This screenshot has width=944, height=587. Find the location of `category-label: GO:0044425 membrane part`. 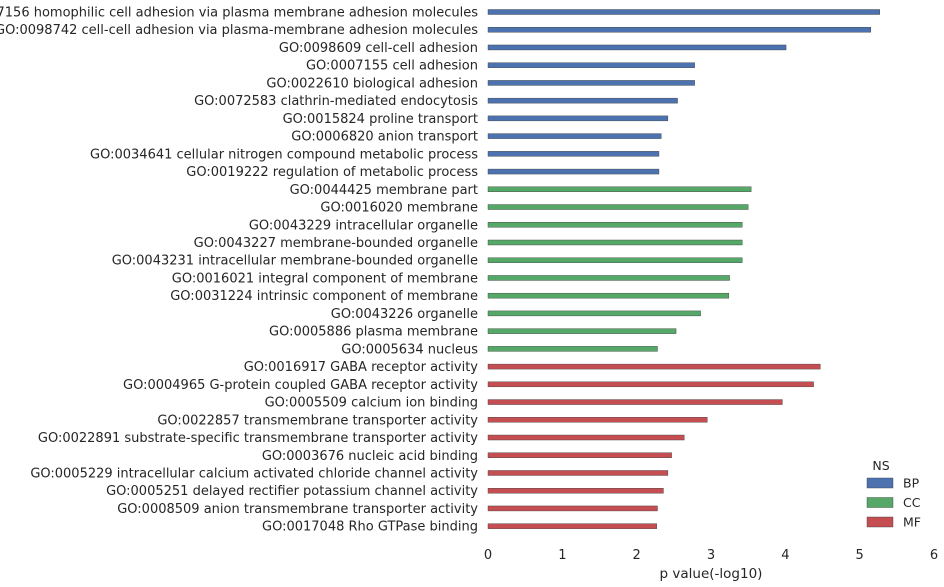

category-label: GO:0044425 membrane part is located at coordinates (384, 190).